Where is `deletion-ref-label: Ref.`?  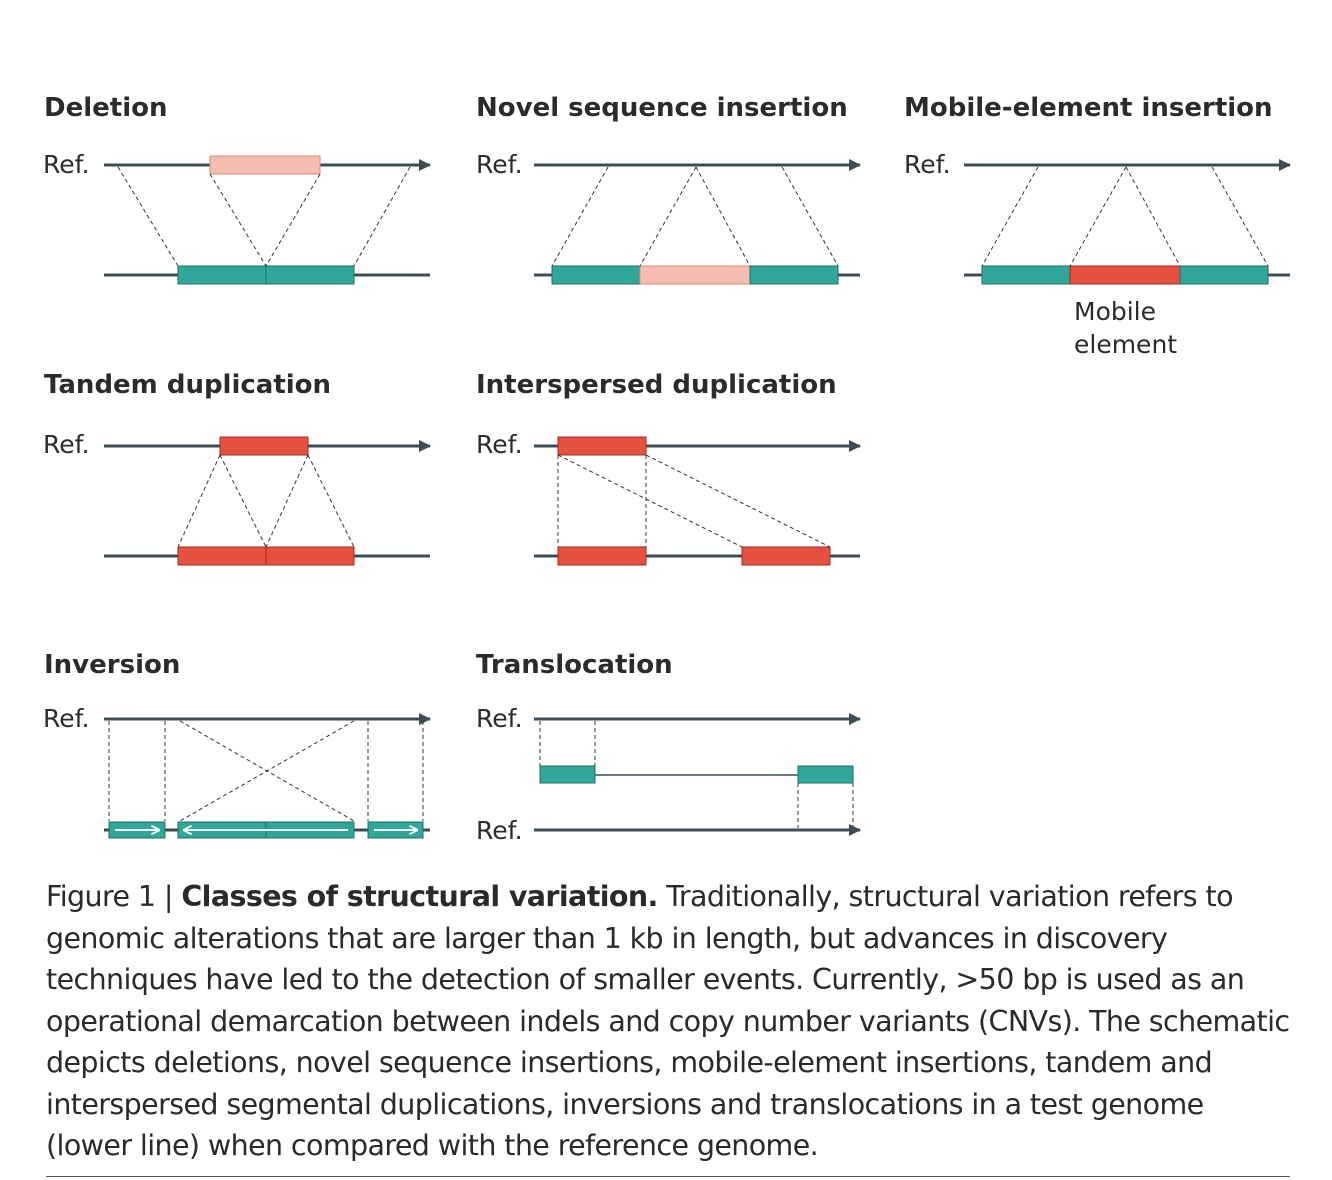 deletion-ref-label: Ref. is located at coordinates (66, 164).